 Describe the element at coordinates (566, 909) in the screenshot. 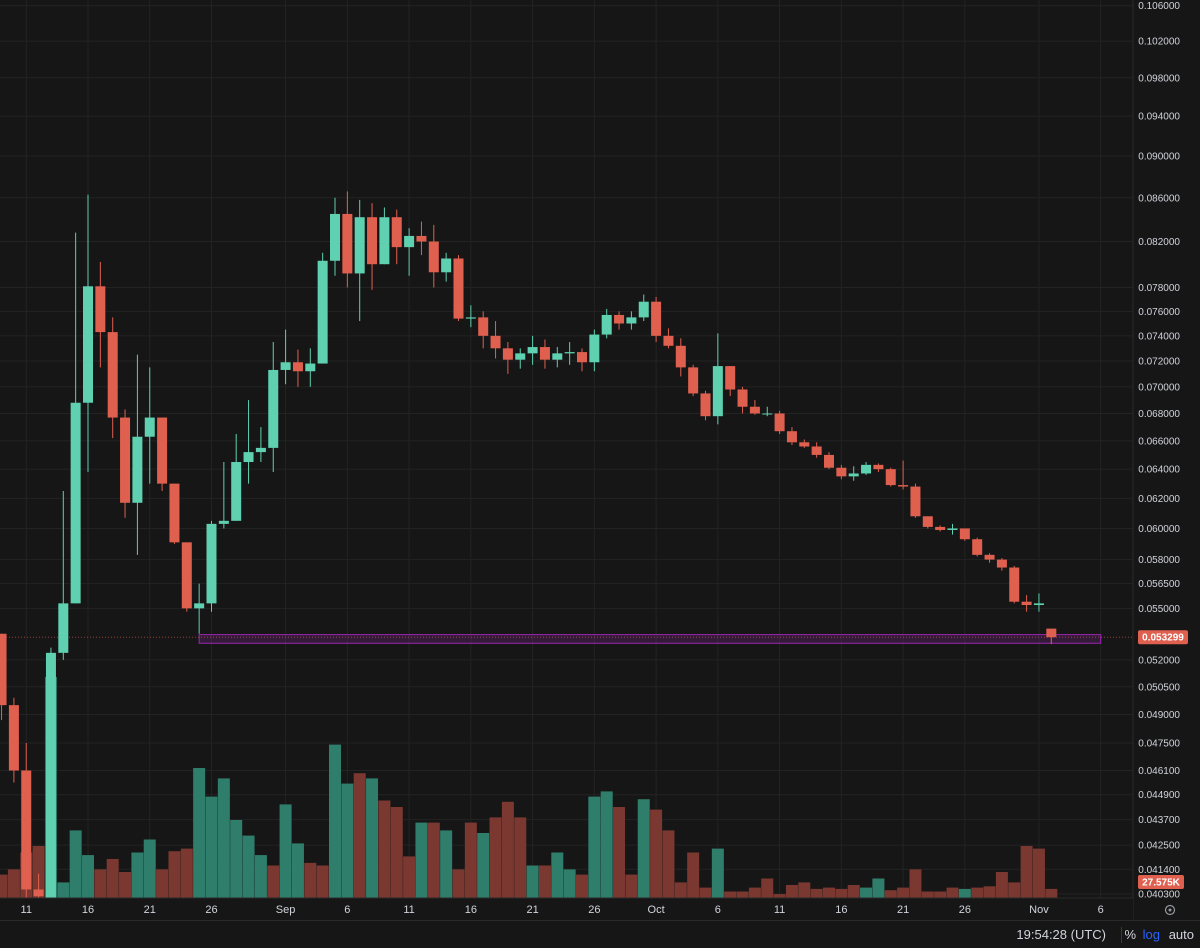

I see `time-axis-panel` at that location.